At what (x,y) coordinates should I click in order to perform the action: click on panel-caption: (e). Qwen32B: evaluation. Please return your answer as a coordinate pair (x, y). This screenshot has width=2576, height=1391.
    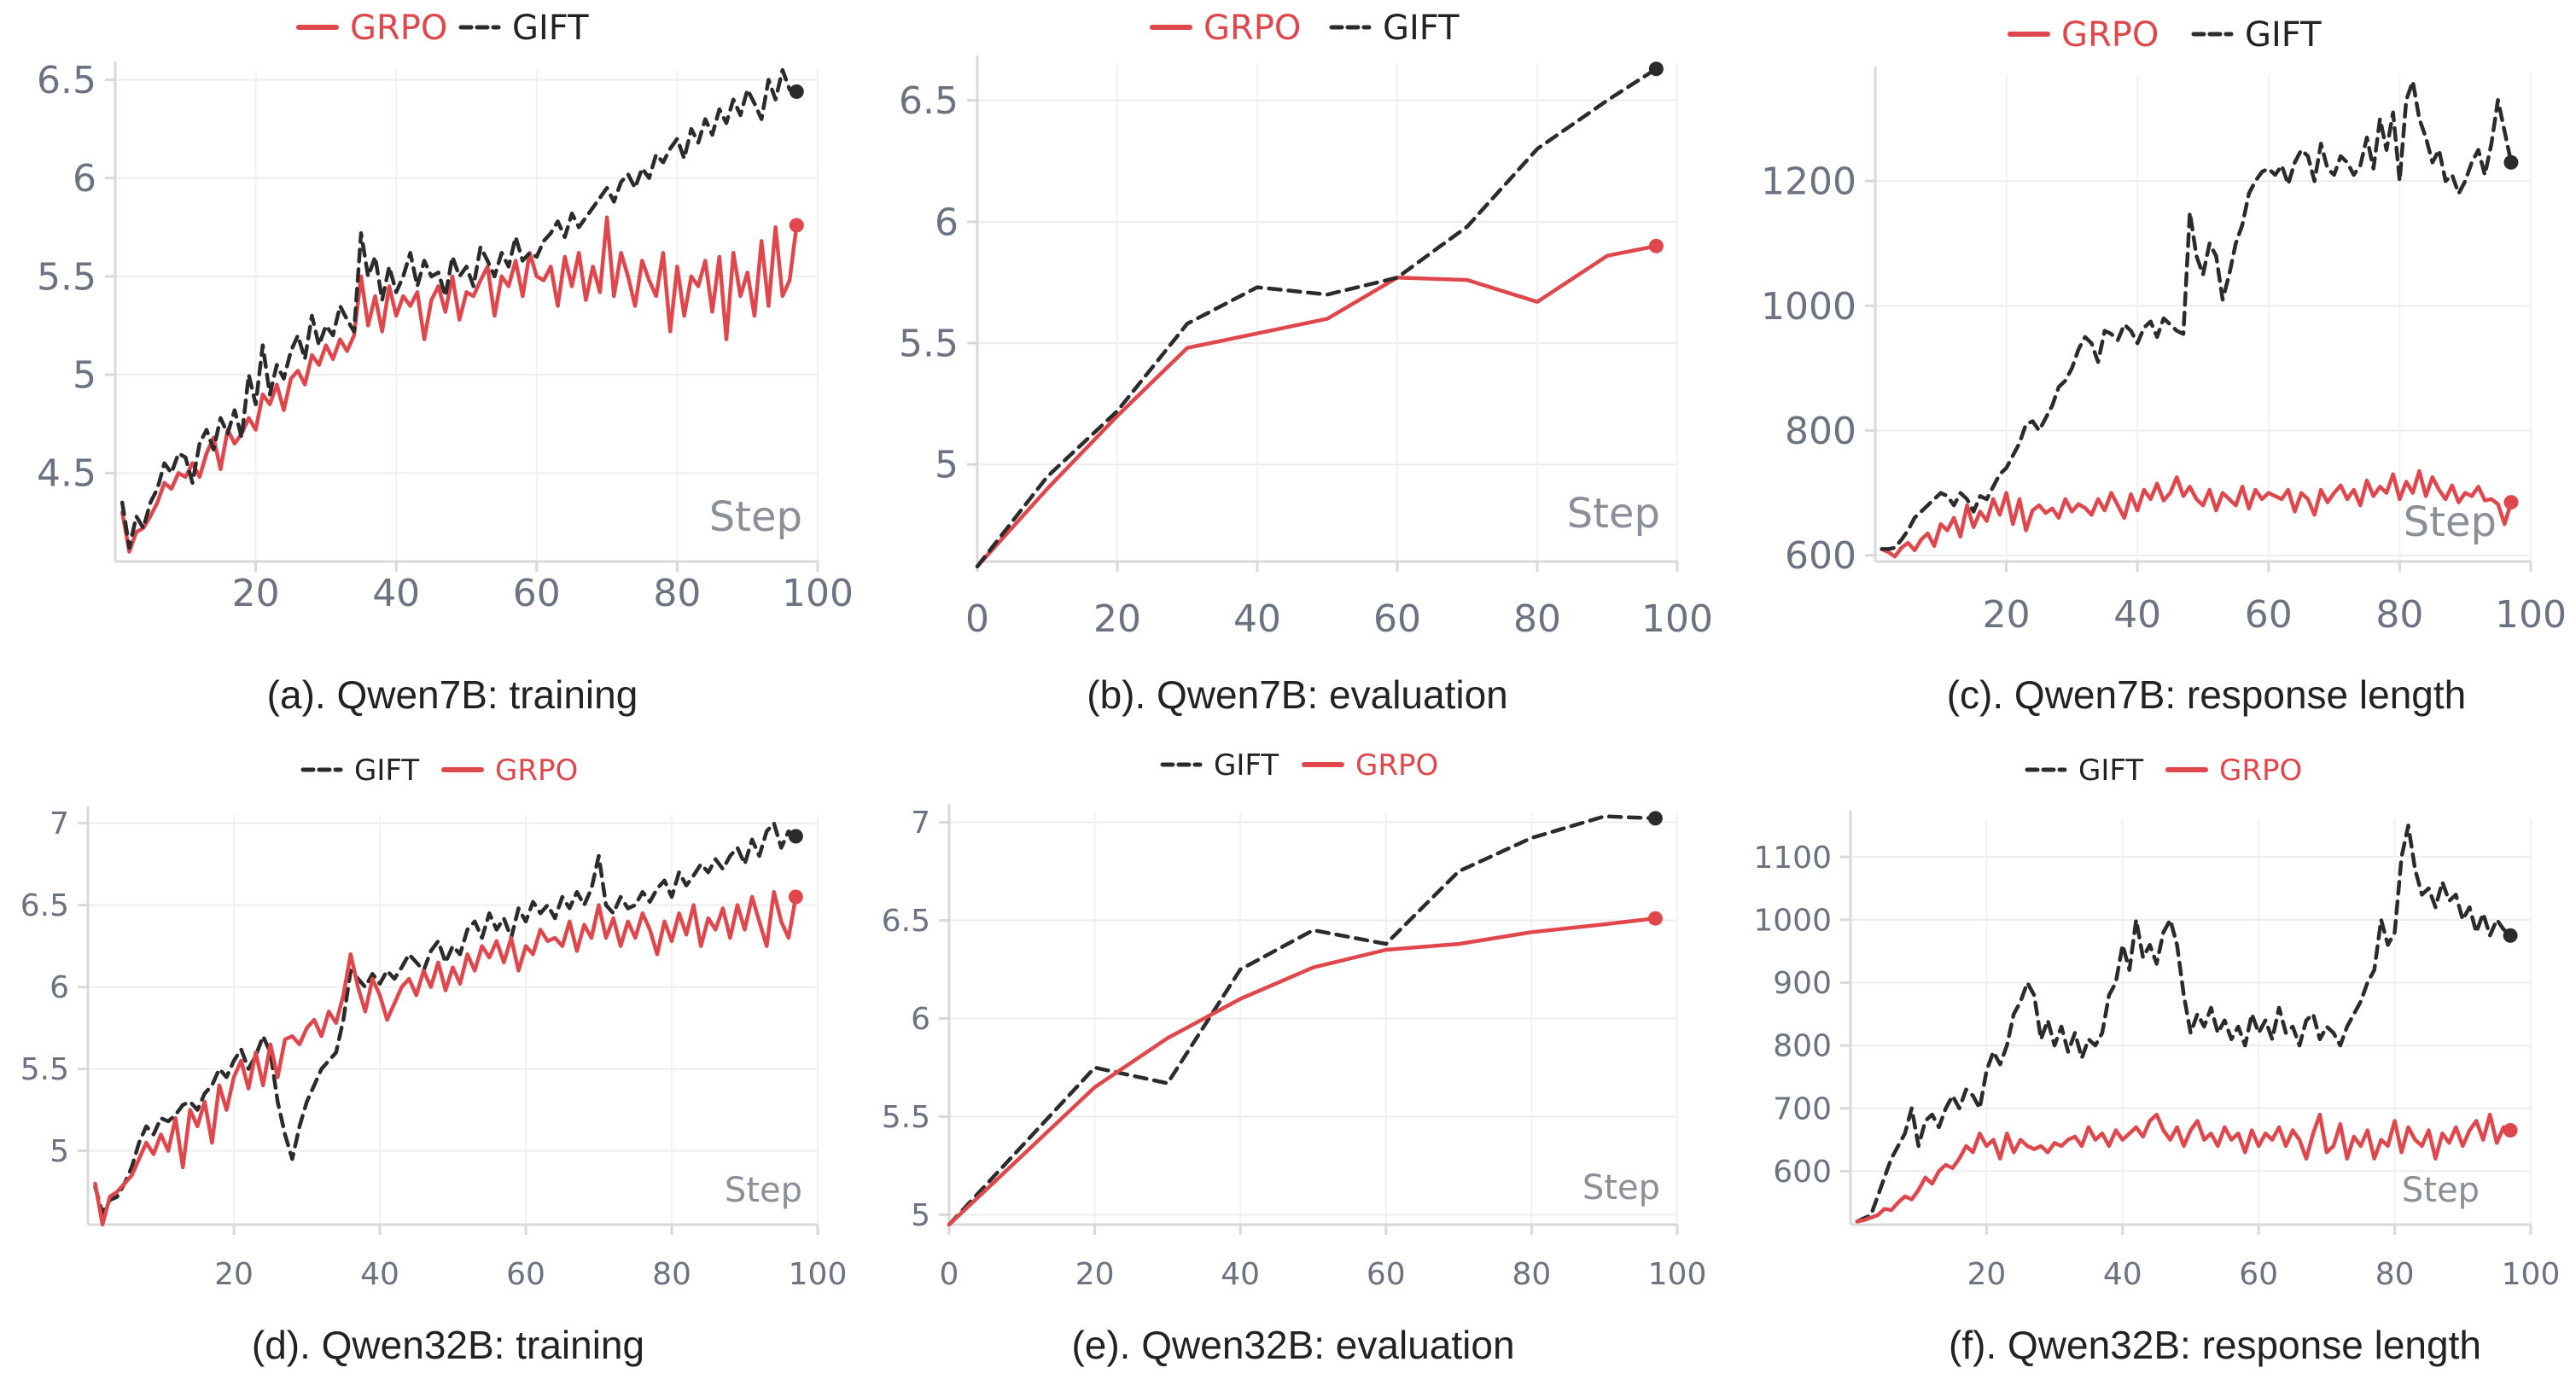
    Looking at the image, I should click on (1292, 1345).